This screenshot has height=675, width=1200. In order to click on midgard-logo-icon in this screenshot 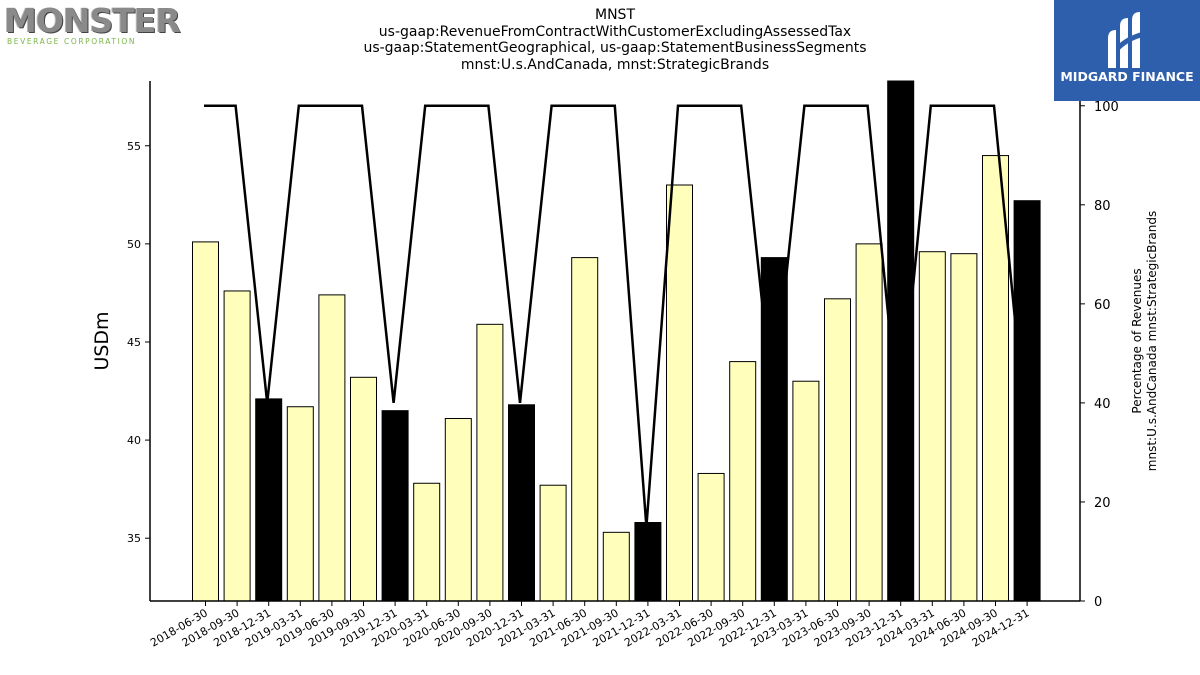, I will do `click(1126, 40)`.